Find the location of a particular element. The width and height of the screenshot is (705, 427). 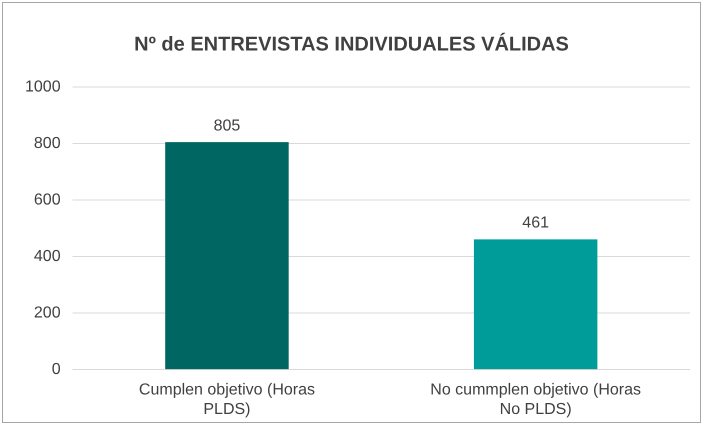

y-tick-label: 1000 is located at coordinates (43, 87).